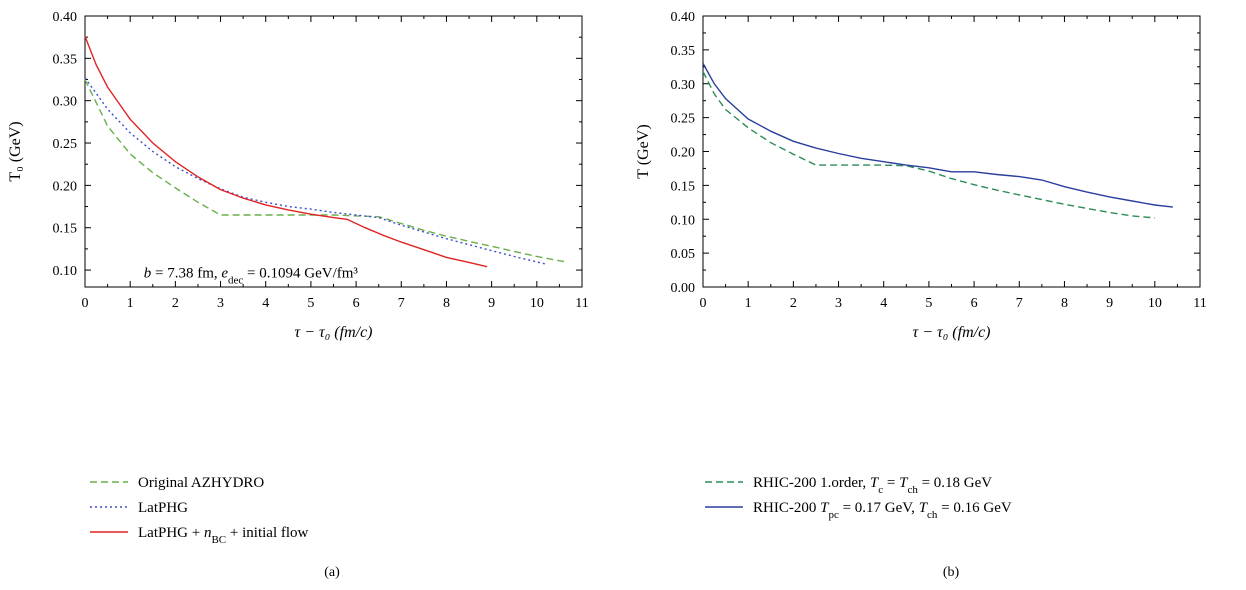  What do you see at coordinates (882, 510) in the screenshot?
I see `legend-label-2: RHIC-200 Tpc = 0.17 GeV, Tch = 0.16 GeV` at bounding box center [882, 510].